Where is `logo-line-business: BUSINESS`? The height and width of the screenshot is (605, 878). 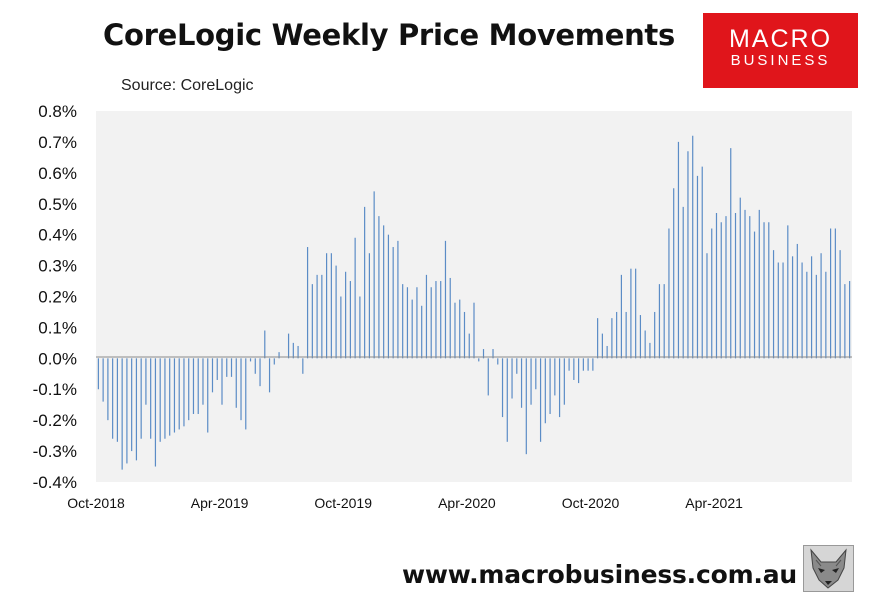
logo-line-business: BUSINESS is located at coordinates (780, 60).